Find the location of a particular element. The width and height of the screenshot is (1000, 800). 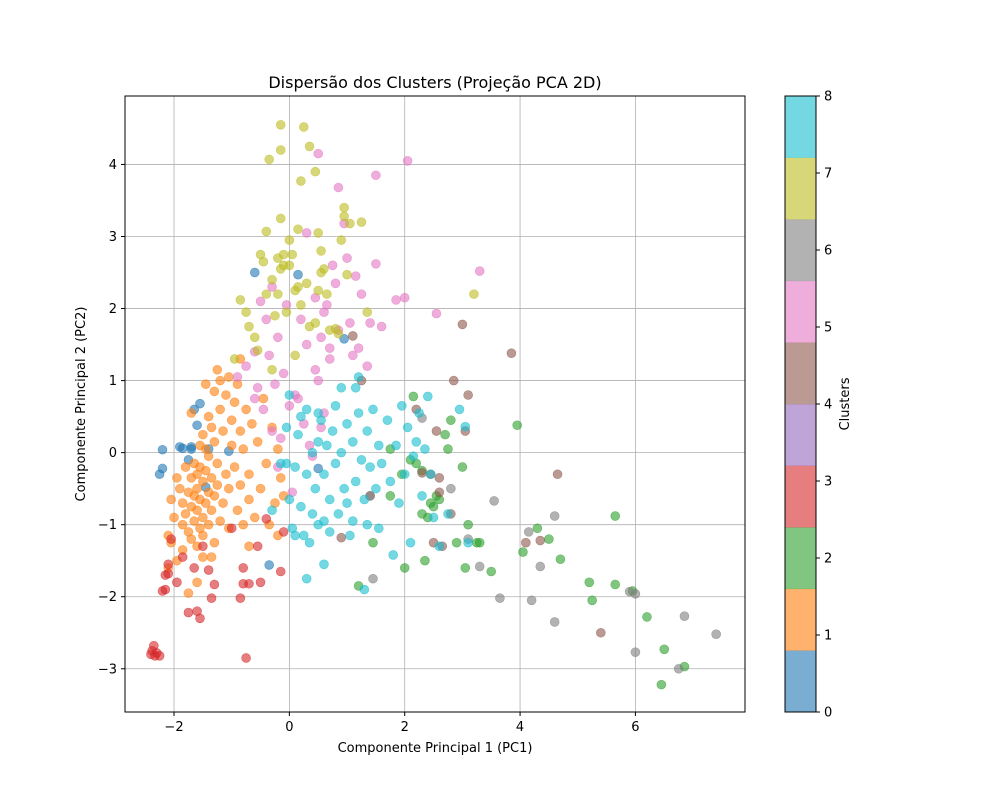

y-tick-label: 3 is located at coordinates (113, 237).